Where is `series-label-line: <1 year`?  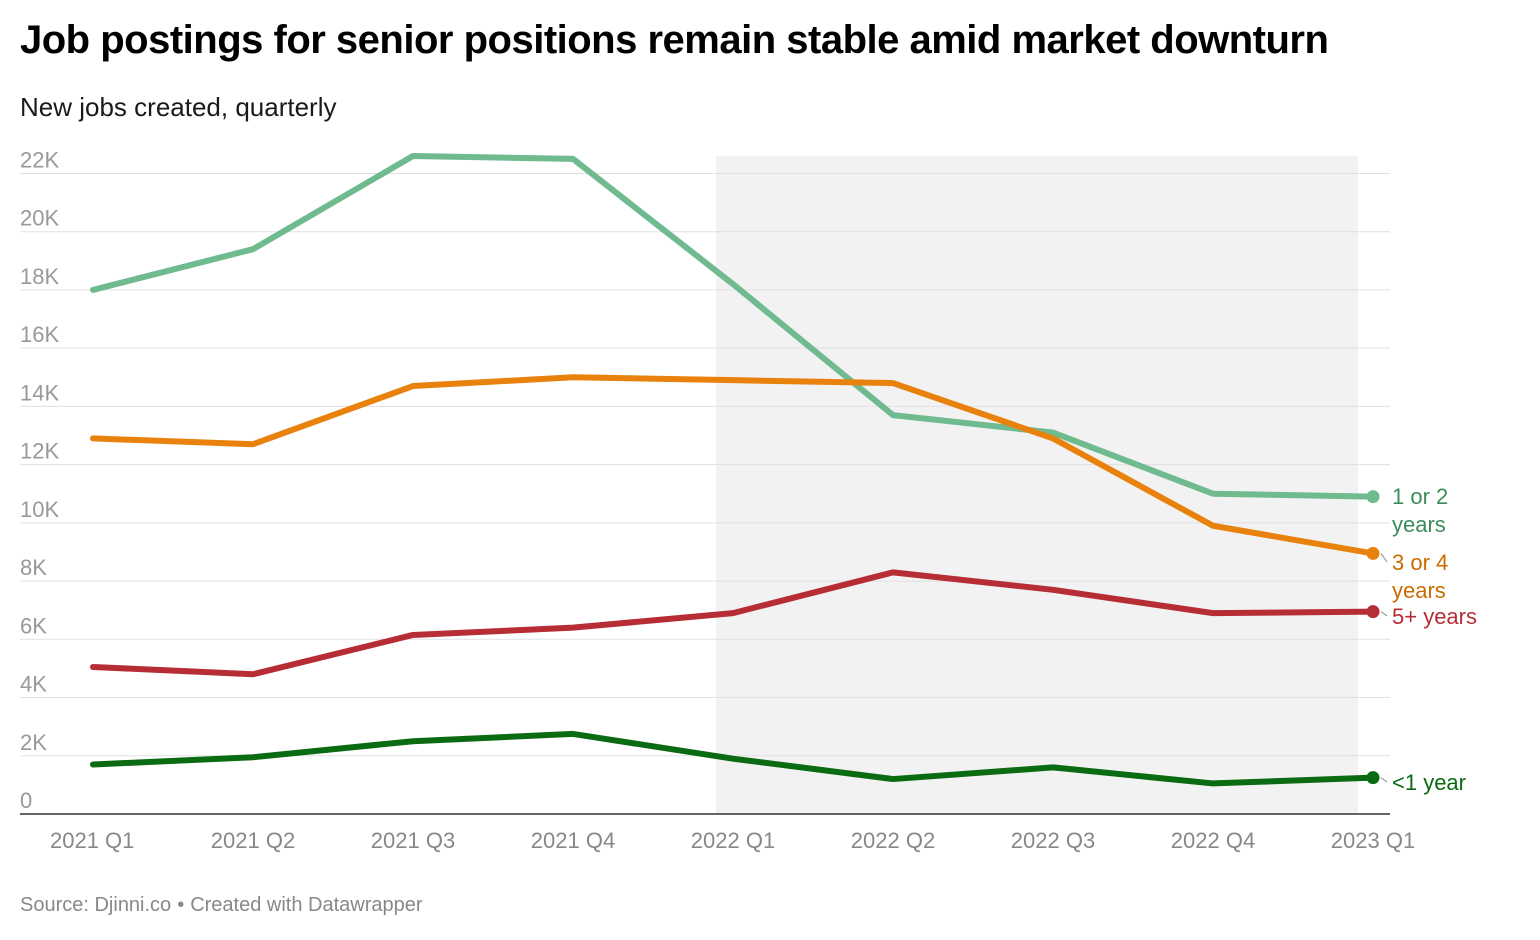
series-label-line: <1 year is located at coordinates (1429, 782).